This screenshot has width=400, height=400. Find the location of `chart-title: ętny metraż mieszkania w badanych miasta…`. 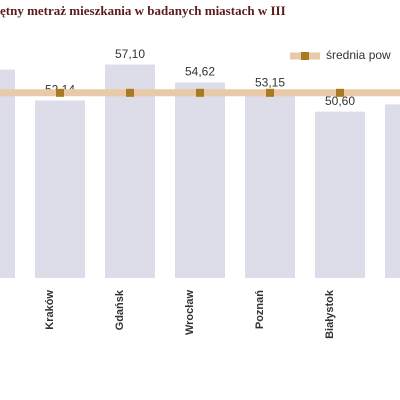

chart-title: ętny metraż mieszkania w badanych miasta… is located at coordinates (143, 10).